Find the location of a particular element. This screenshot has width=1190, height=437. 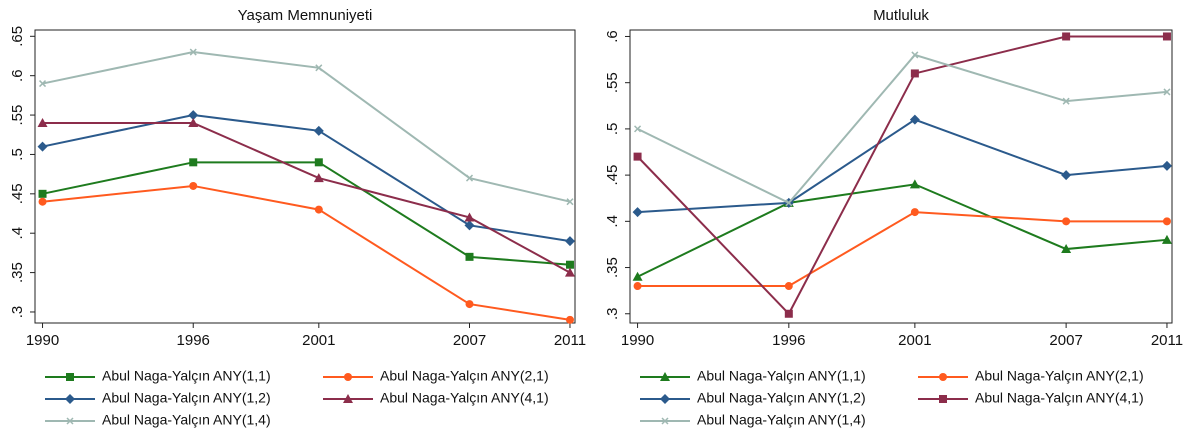

legend-label: Abul Naga-Yalçın ANY(1,4) is located at coordinates (186, 420).